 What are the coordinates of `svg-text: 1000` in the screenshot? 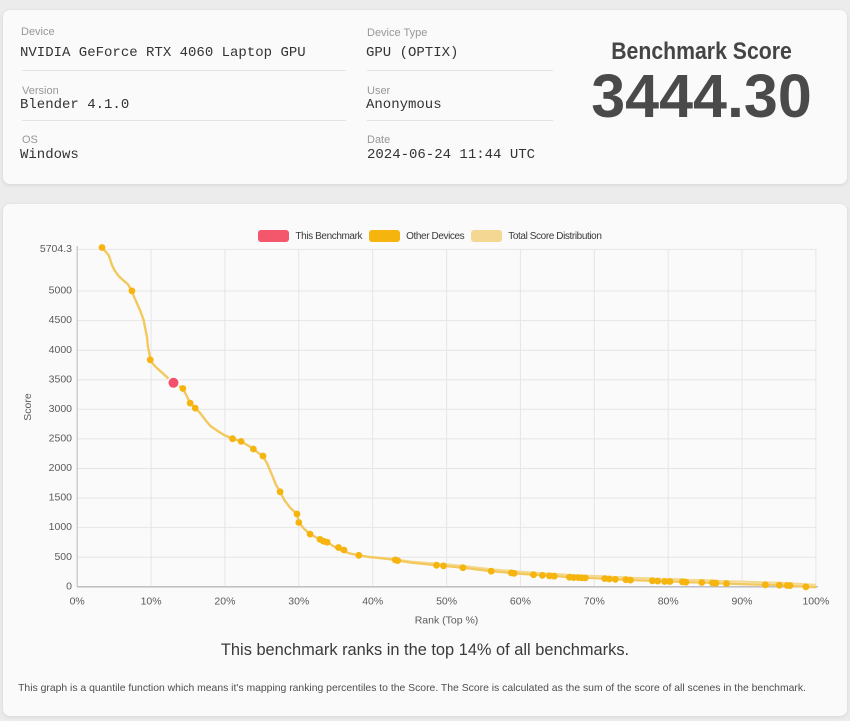 It's located at (61, 527).